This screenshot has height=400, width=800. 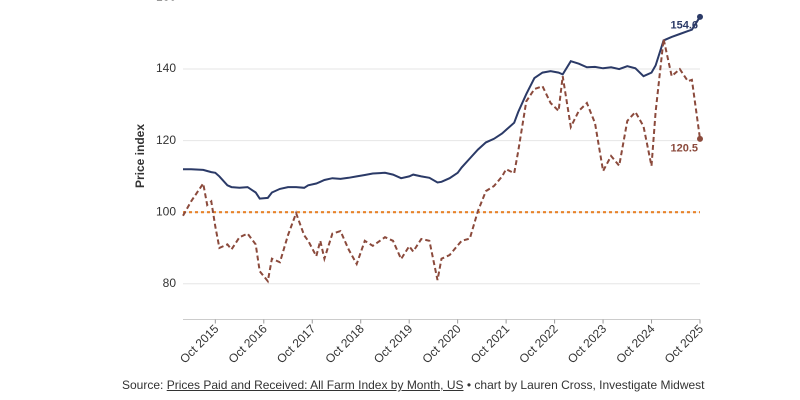 What do you see at coordinates (393, 343) in the screenshot?
I see `x-tick-label: Oct 2019` at bounding box center [393, 343].